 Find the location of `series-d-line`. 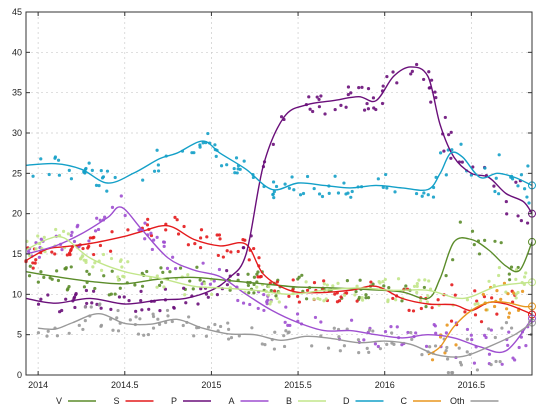

series-d-line is located at coordinates (279, 166).